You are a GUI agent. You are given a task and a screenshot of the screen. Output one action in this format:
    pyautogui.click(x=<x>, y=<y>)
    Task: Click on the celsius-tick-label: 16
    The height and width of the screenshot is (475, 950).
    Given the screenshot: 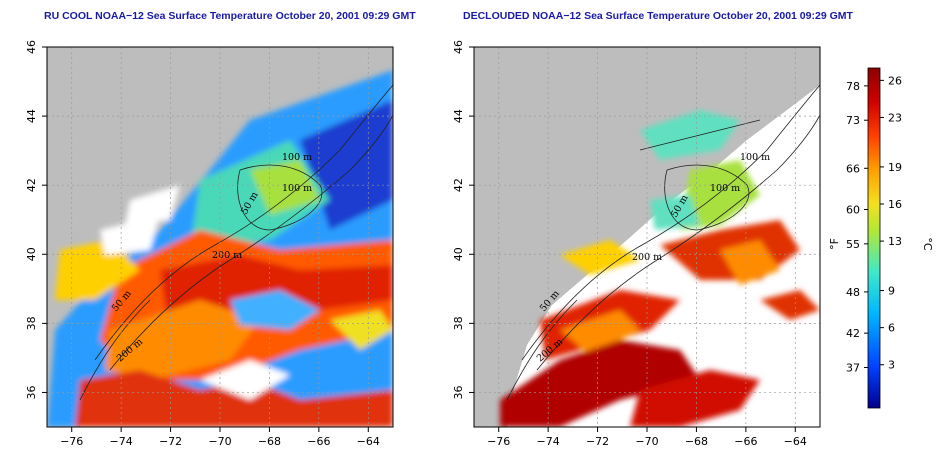 What is the action you would take?
    pyautogui.click(x=895, y=204)
    